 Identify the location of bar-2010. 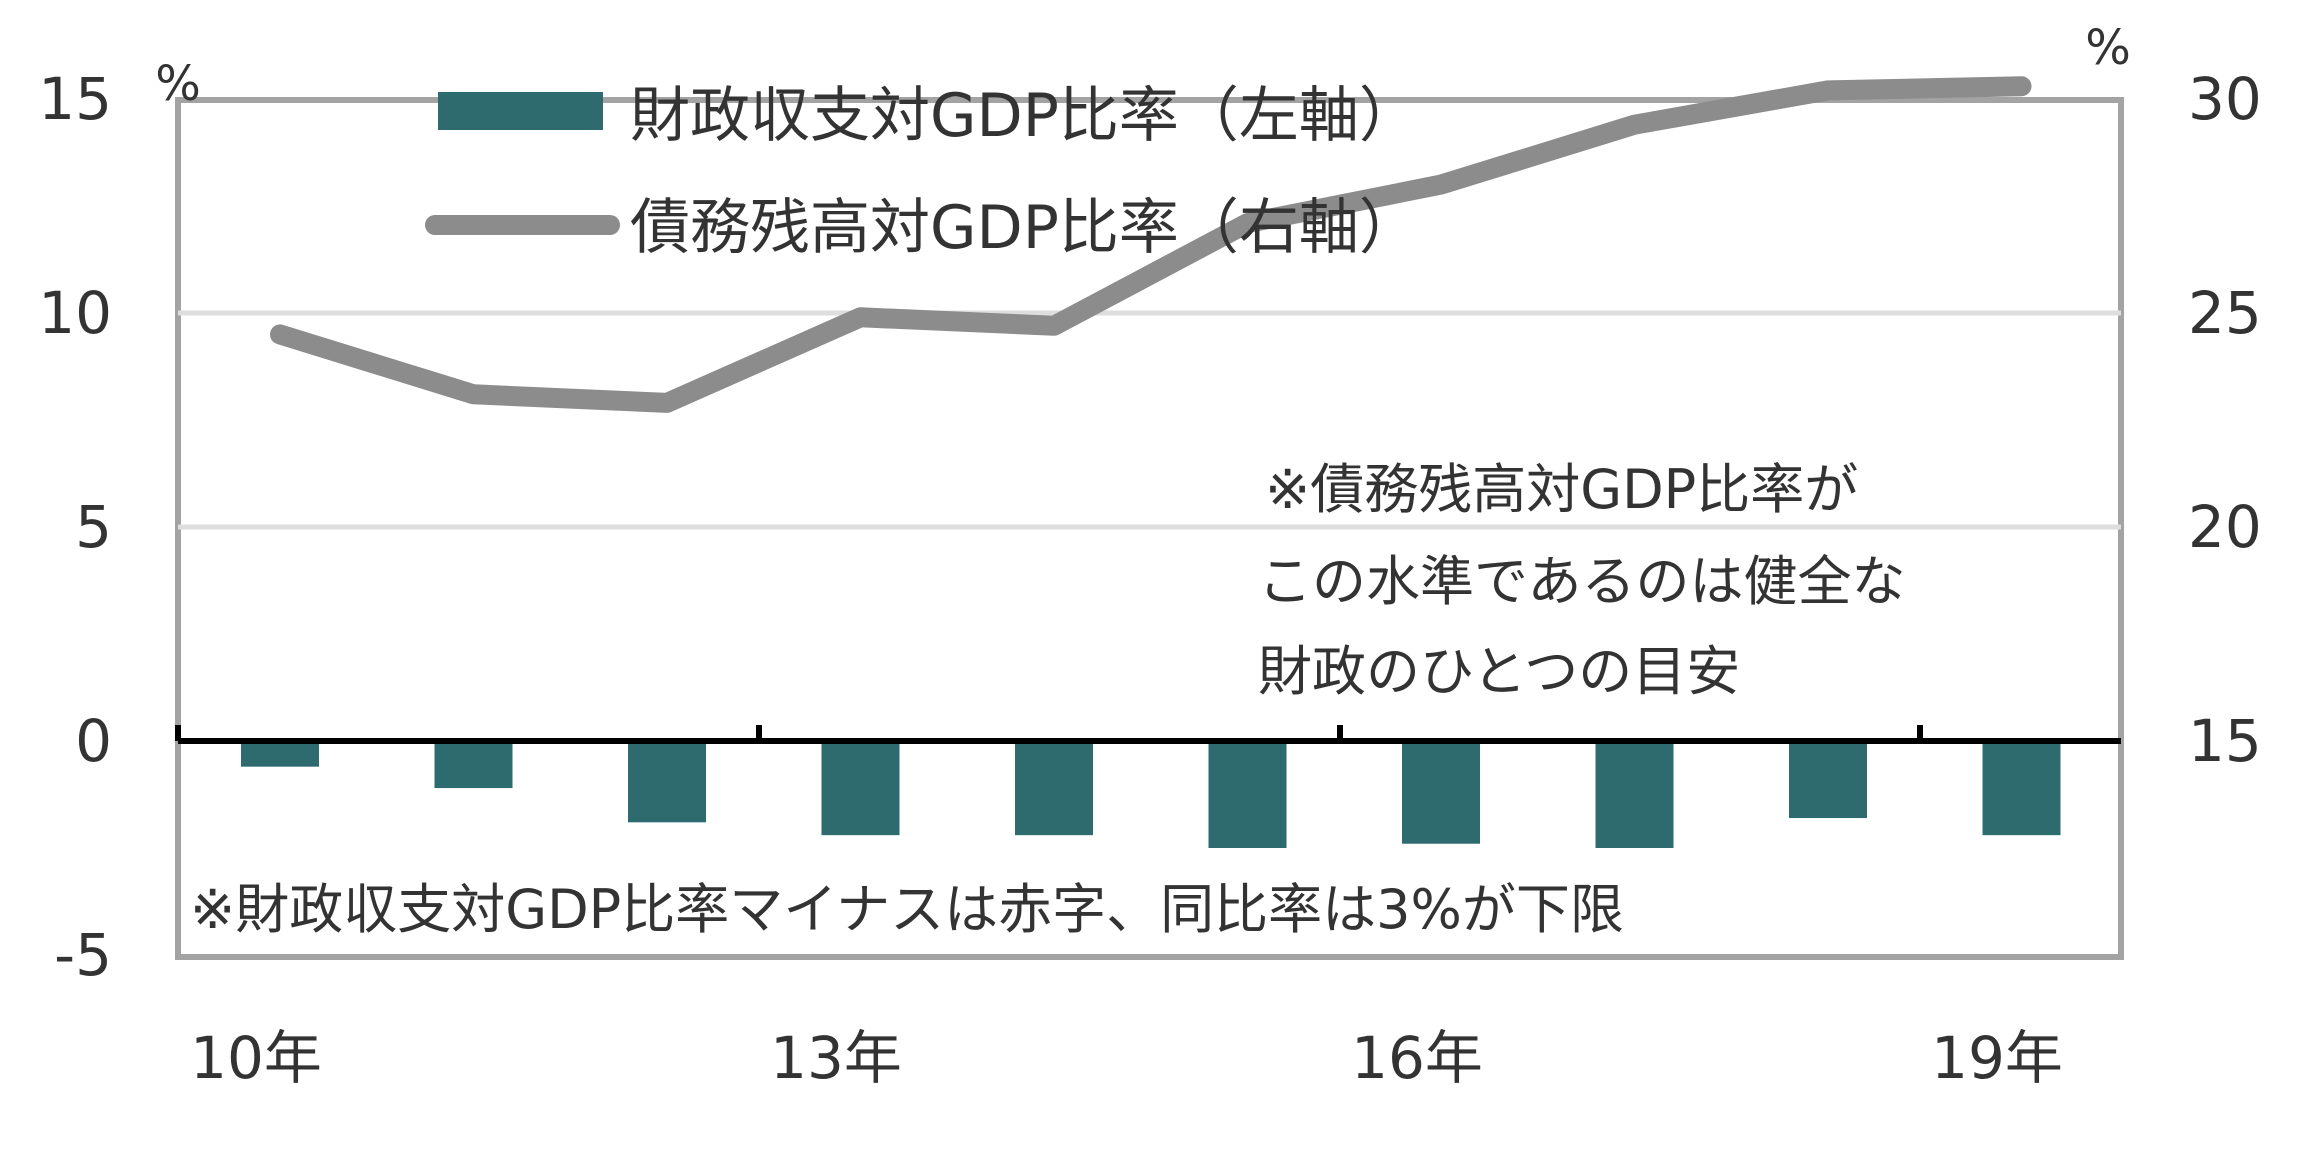
(280, 754).